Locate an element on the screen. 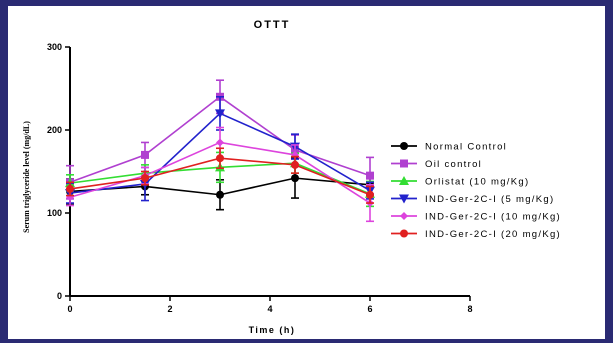 The width and height of the screenshot is (613, 343). x-axis-label: Time (h) is located at coordinates (272, 330).